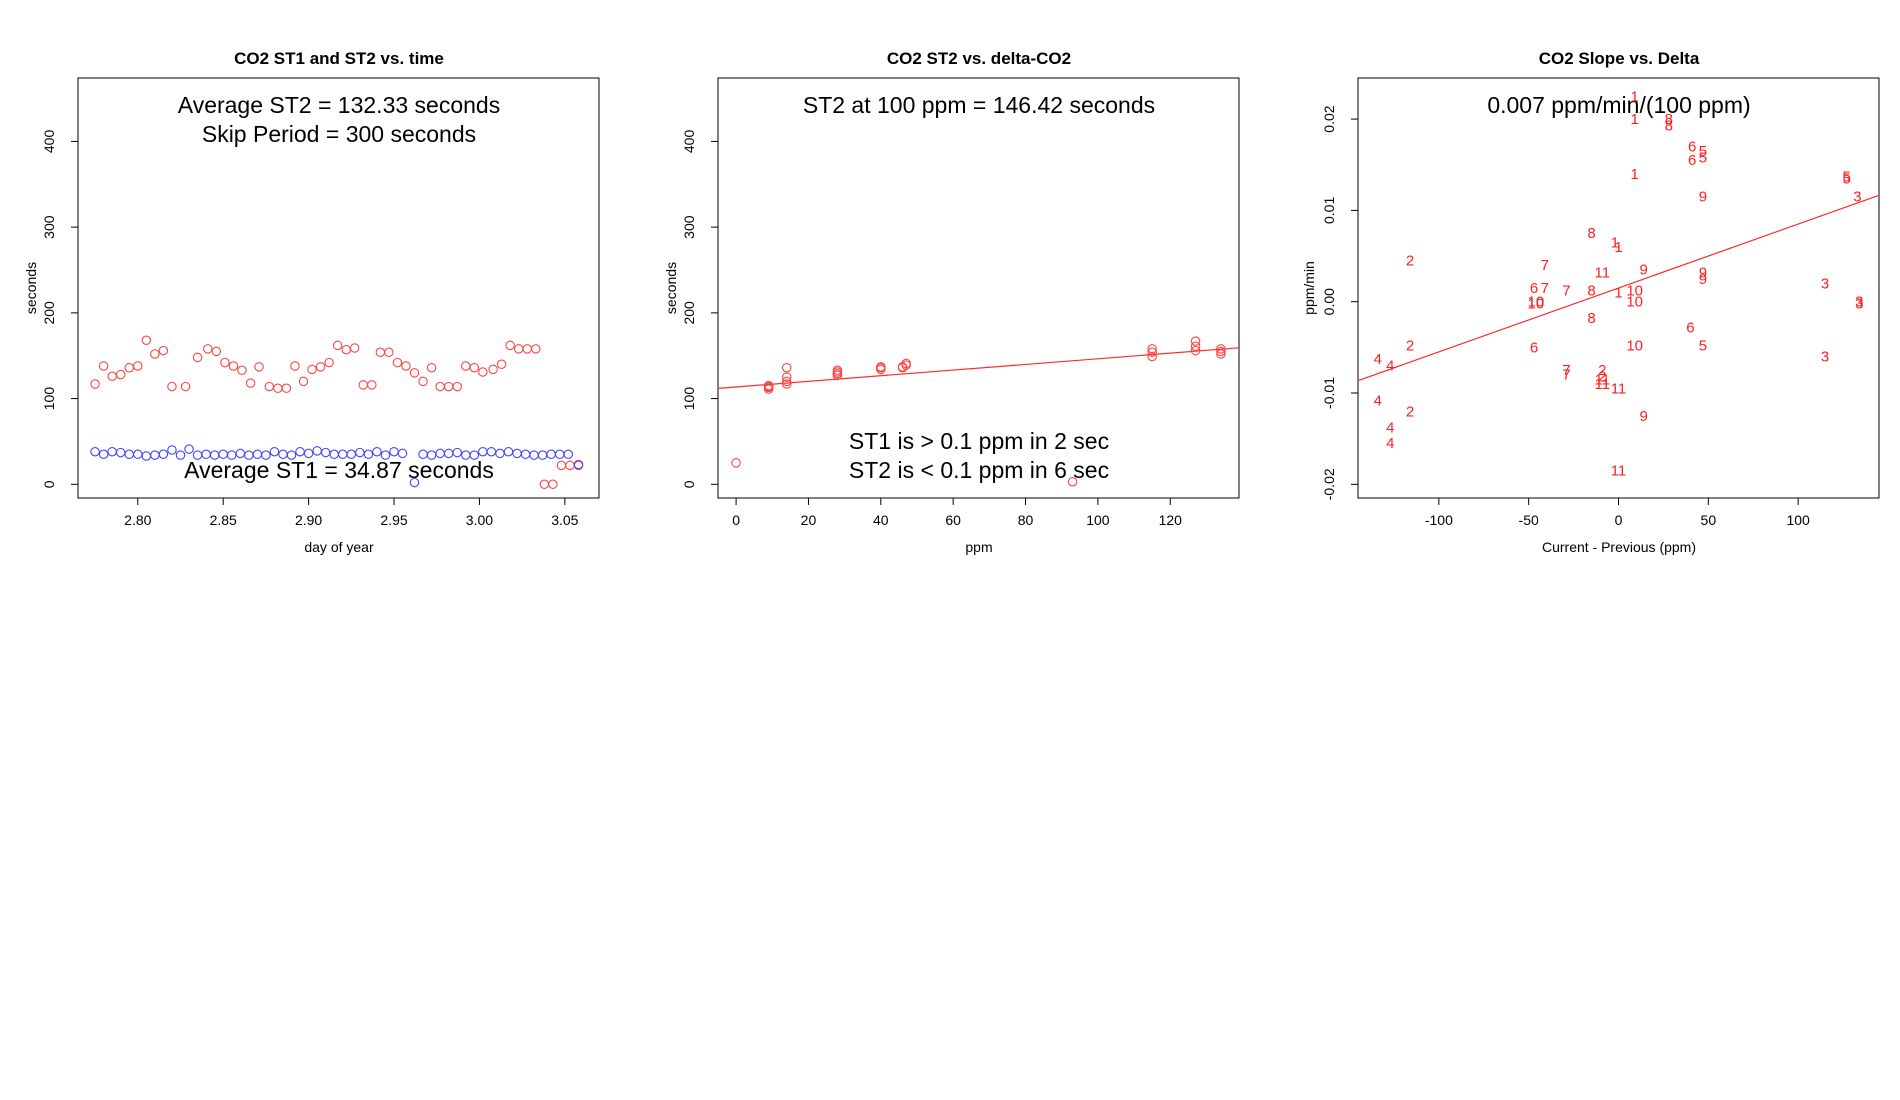  Describe the element at coordinates (1309, 288) in the screenshot. I see `y-axis-label: ppm/min` at that location.